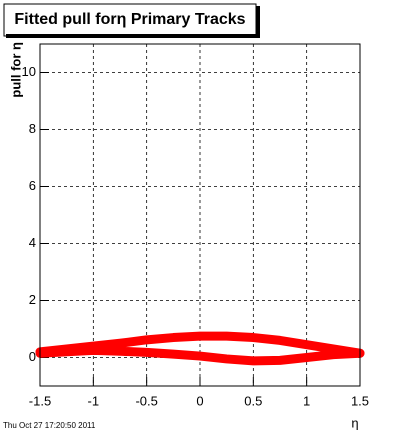 This screenshot has width=400, height=433. I want to click on y-tick-label: 6, so click(32, 185).